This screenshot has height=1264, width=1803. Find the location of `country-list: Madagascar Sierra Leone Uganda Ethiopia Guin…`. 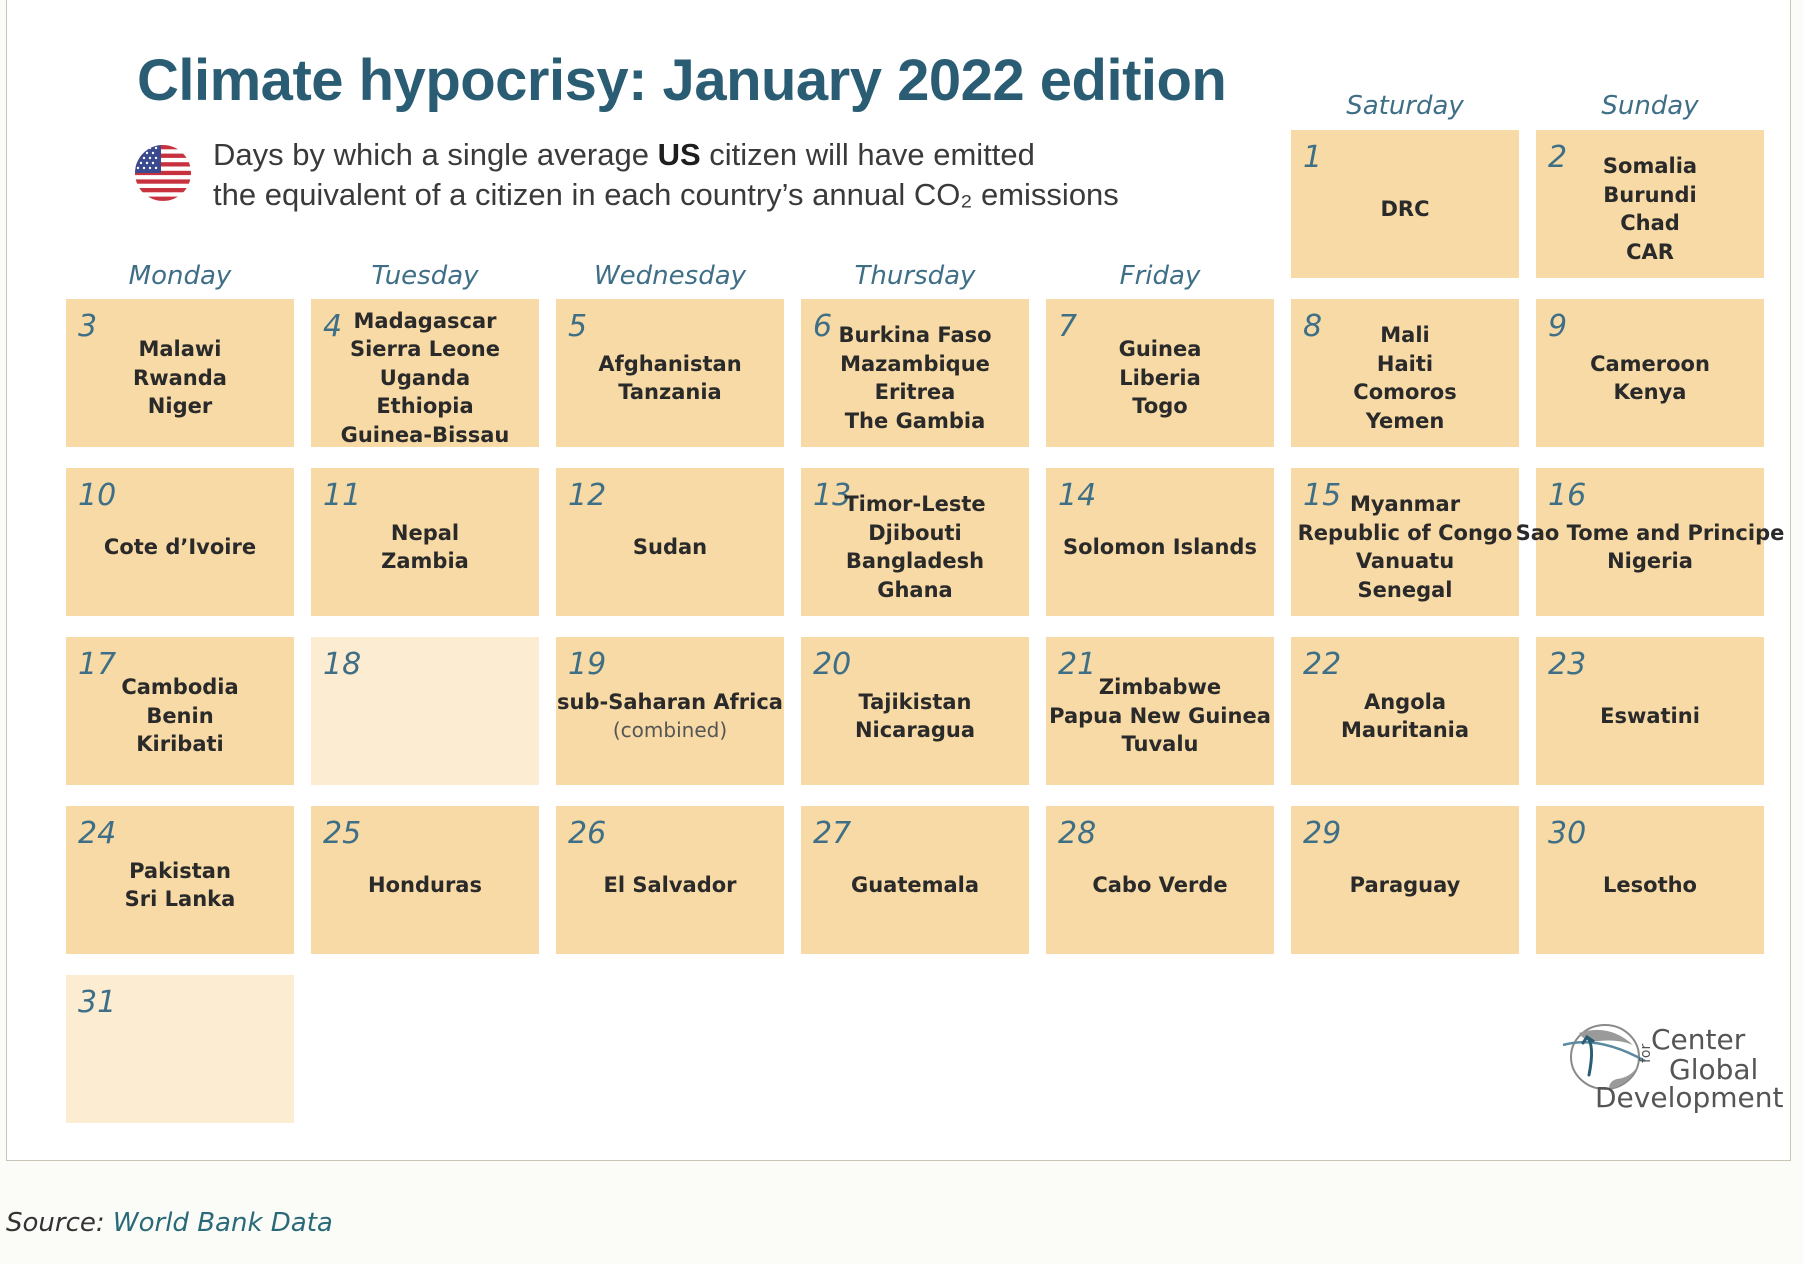

country-list: Madagascar Sierra Leone Uganda Ethiopia Guin… is located at coordinates (425, 378).